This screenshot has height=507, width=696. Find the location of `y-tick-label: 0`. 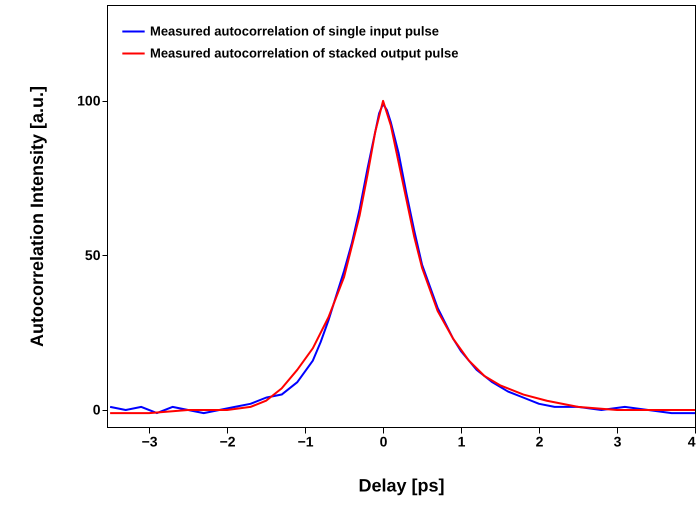

y-tick-label: 0 is located at coordinates (96, 409).